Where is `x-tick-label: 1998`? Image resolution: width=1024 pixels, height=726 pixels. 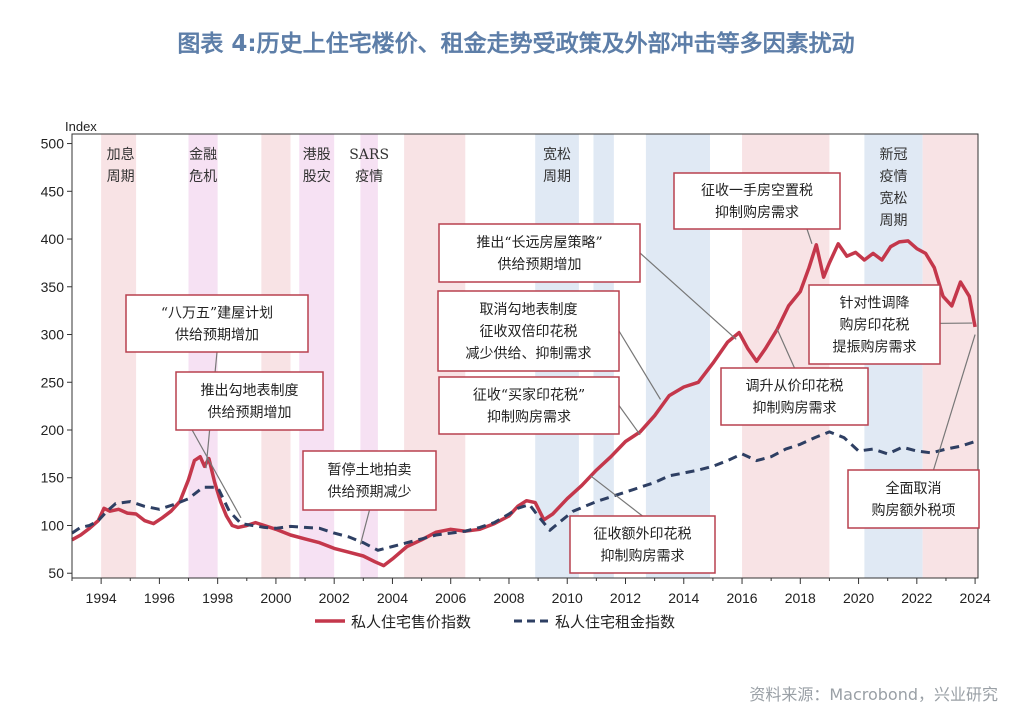
x-tick-label: 1998 is located at coordinates (217, 598).